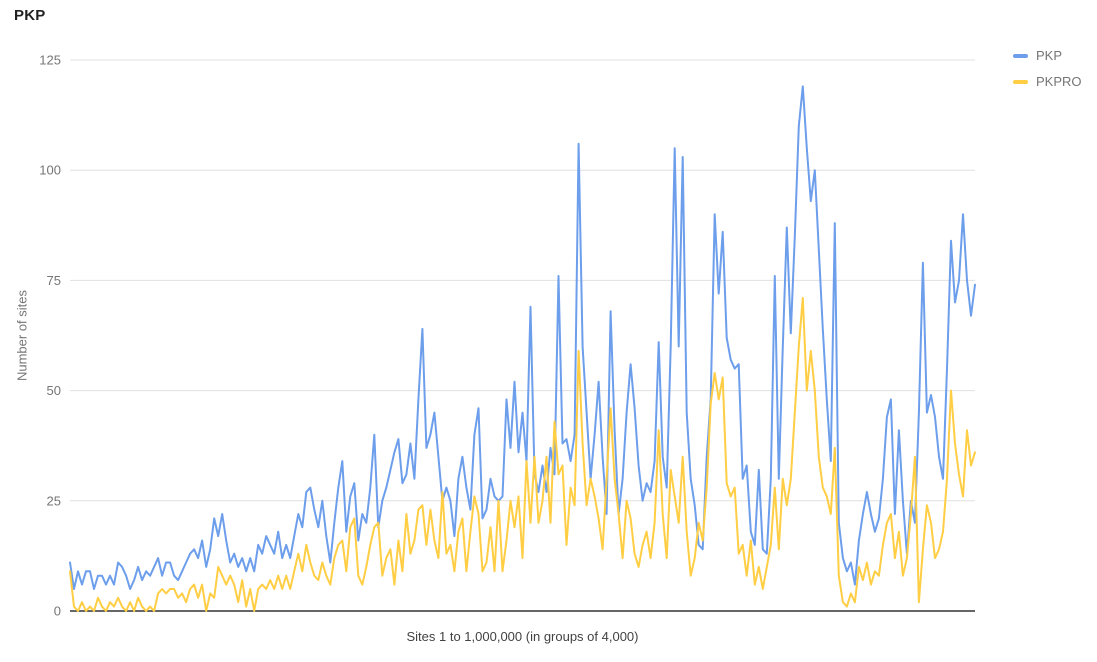 The height and width of the screenshot is (662, 1097). I want to click on chart-title: PKP, so click(30, 15).